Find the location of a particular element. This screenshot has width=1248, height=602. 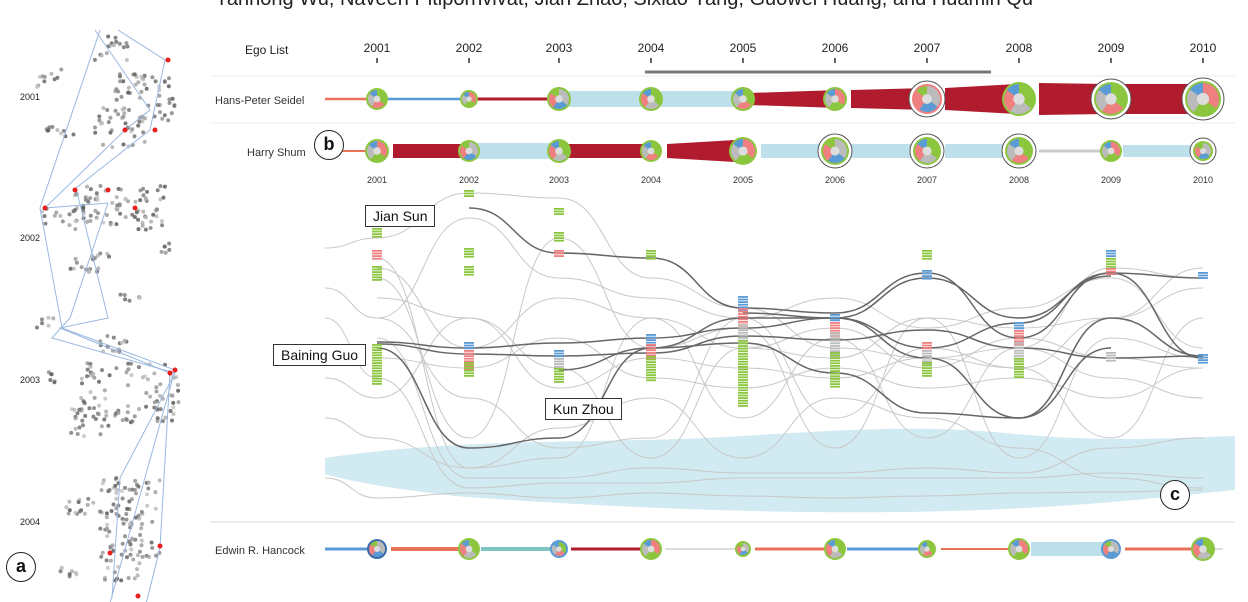

story-mark-2008 is located at coordinates (1019, 338).